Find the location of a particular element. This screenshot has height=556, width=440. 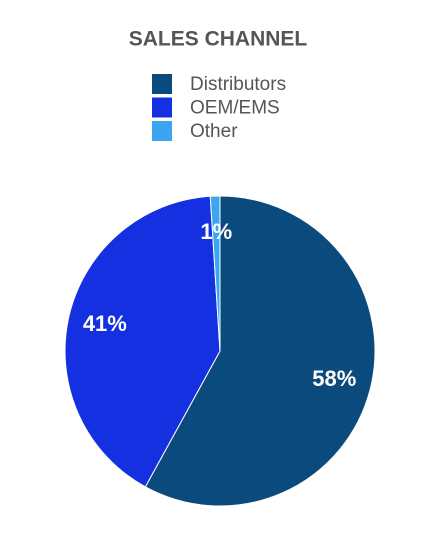

legend-label: OEM/EMS is located at coordinates (235, 108).